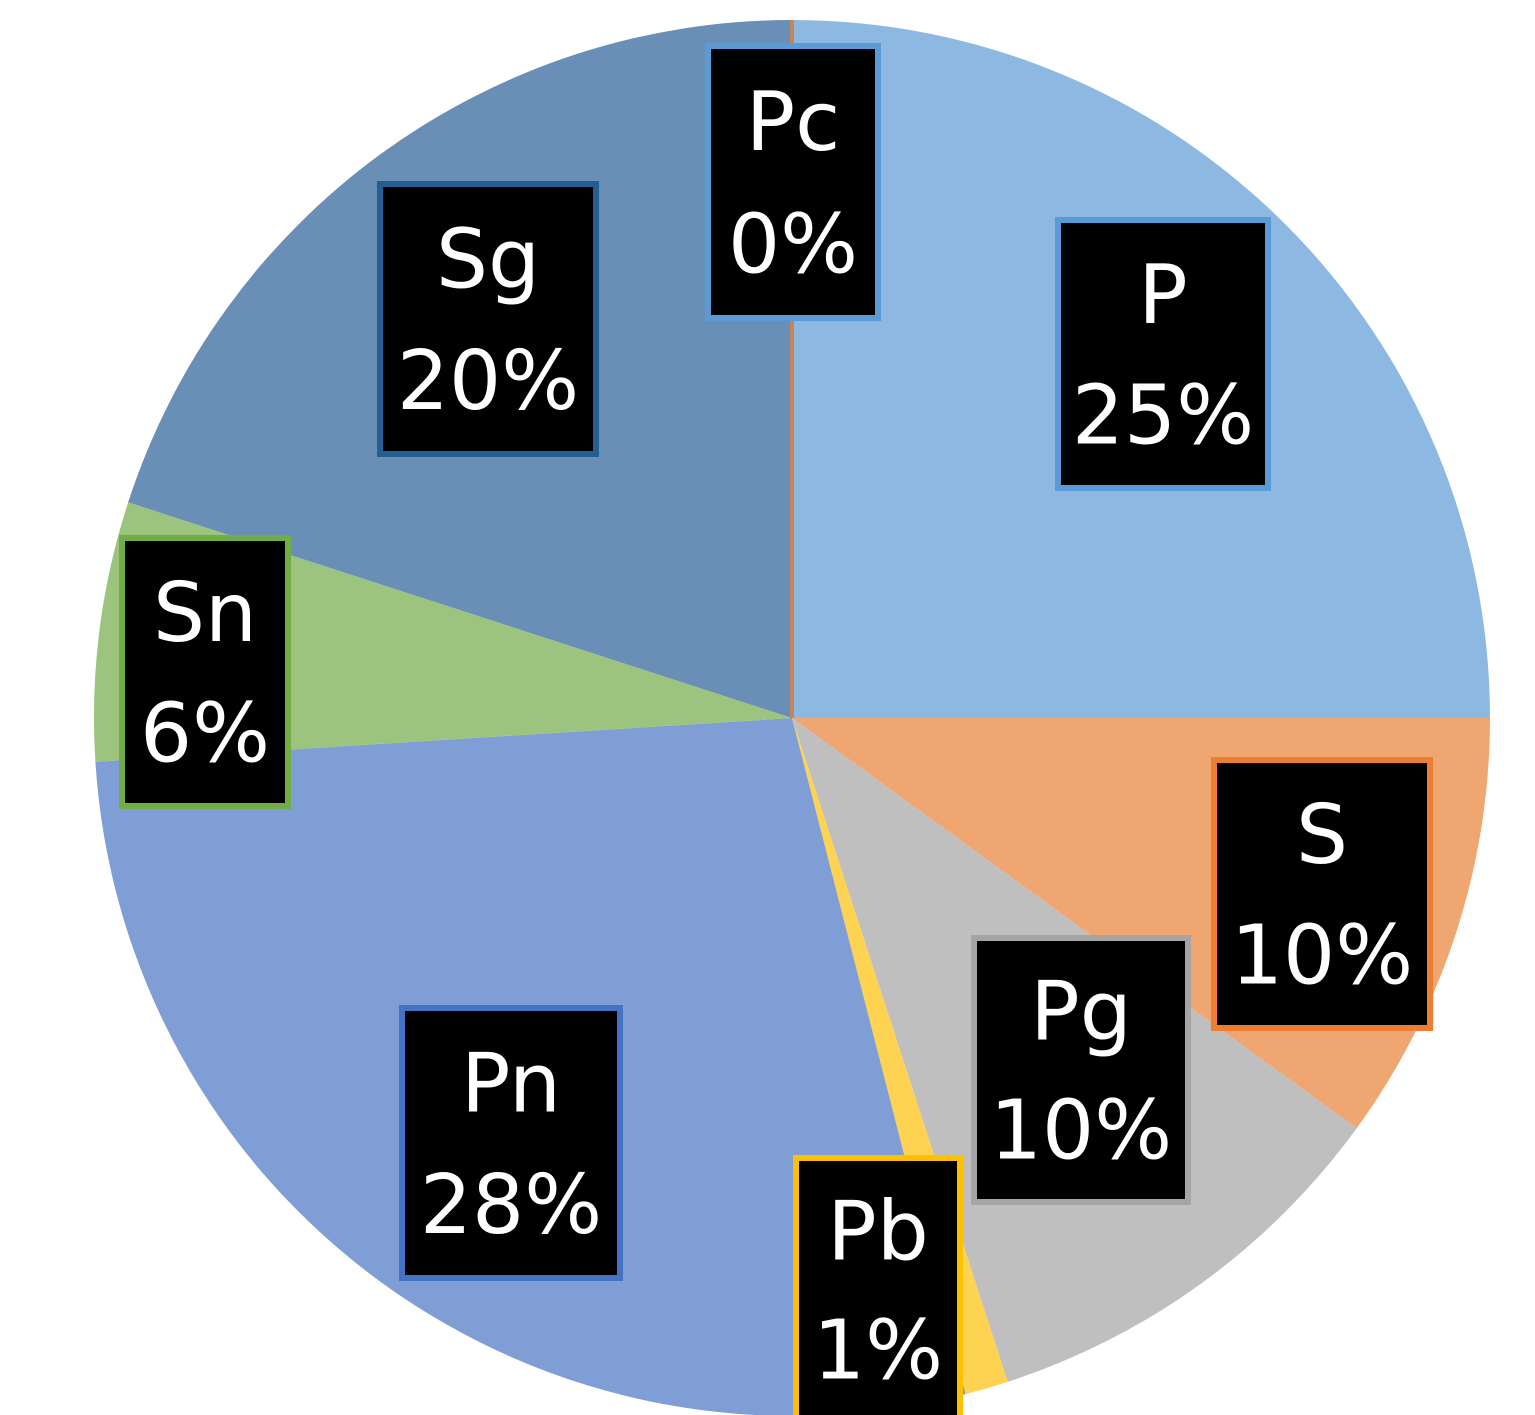 Image resolution: width=1535 pixels, height=1415 pixels. What do you see at coordinates (878, 1232) in the screenshot?
I see `data-label-category-pb: Pb` at bounding box center [878, 1232].